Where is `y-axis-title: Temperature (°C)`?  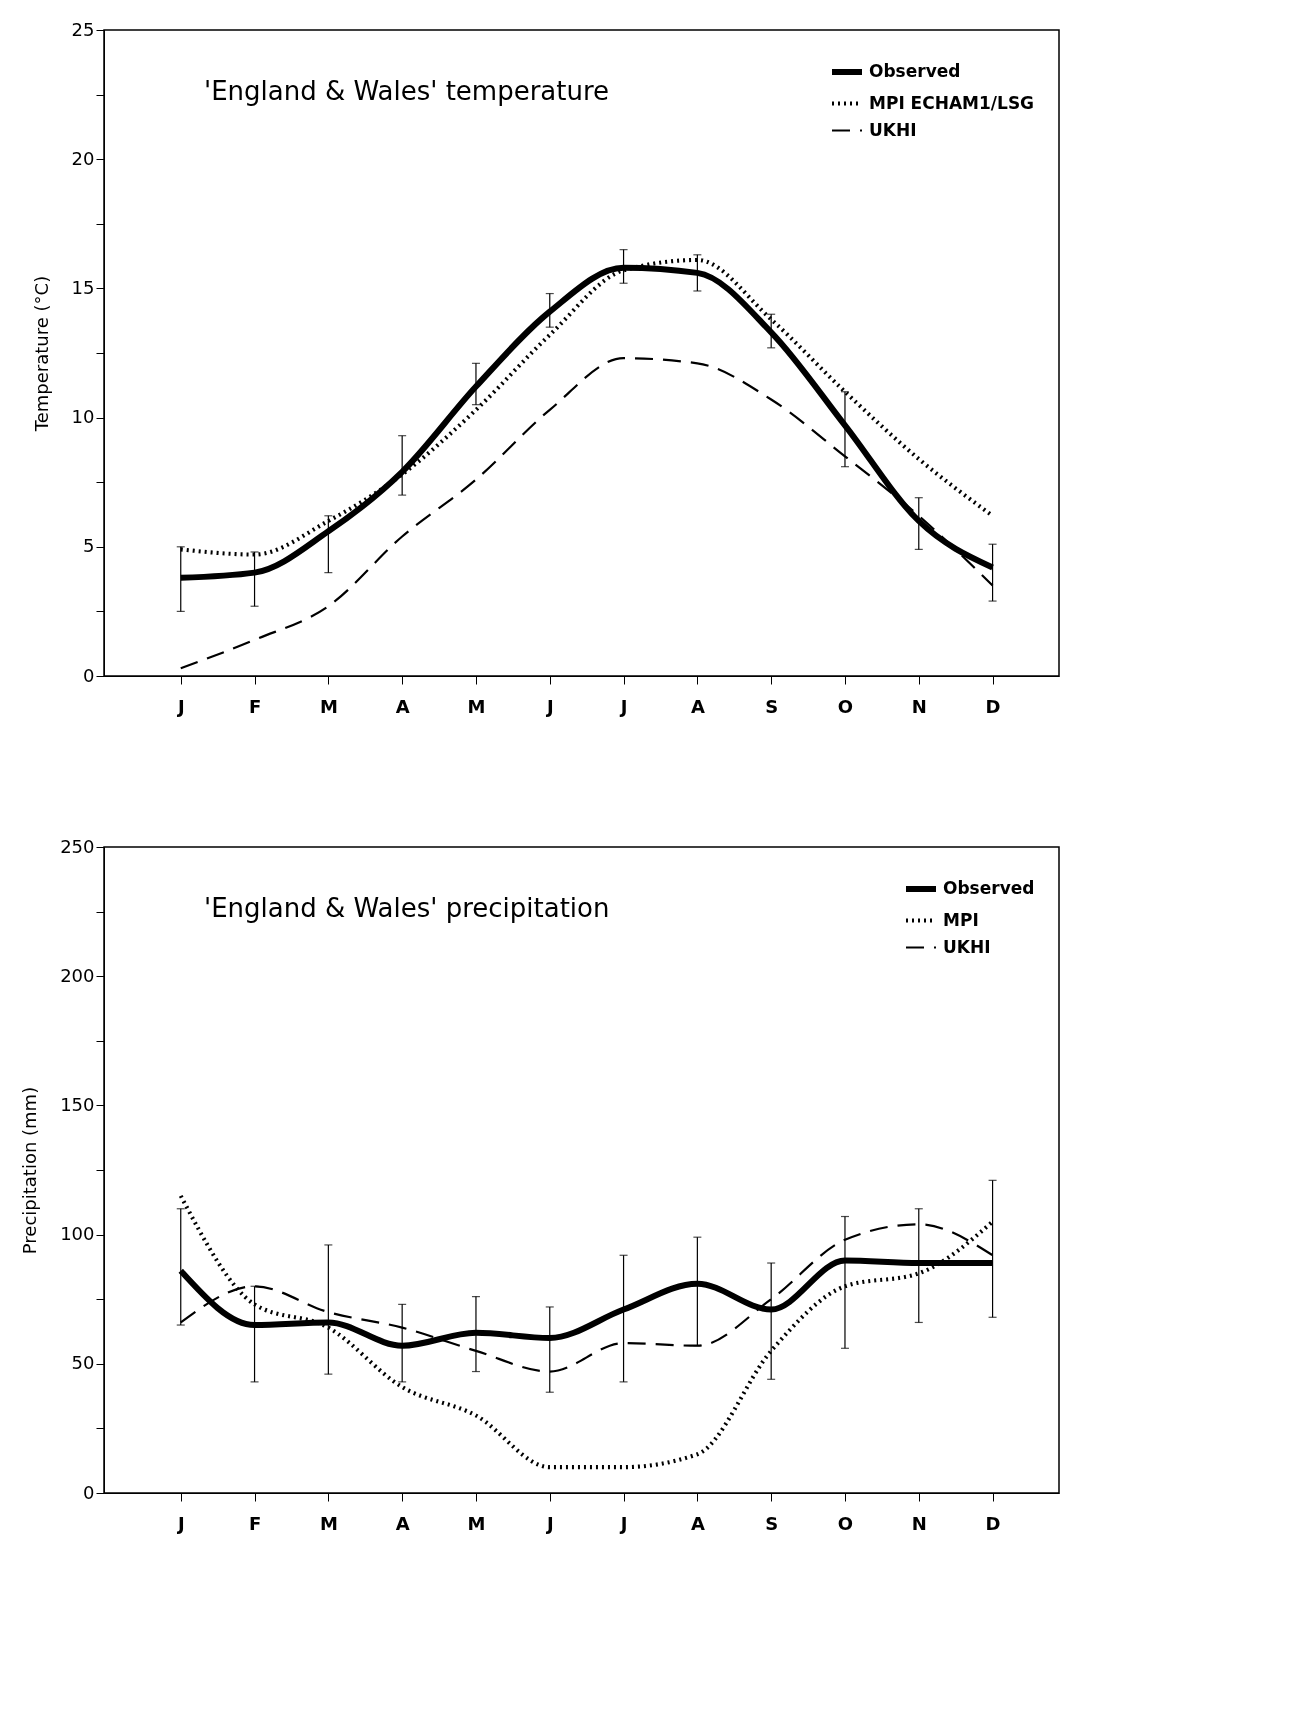
y-axis-title: Temperature (°C) is located at coordinates (41, 354).